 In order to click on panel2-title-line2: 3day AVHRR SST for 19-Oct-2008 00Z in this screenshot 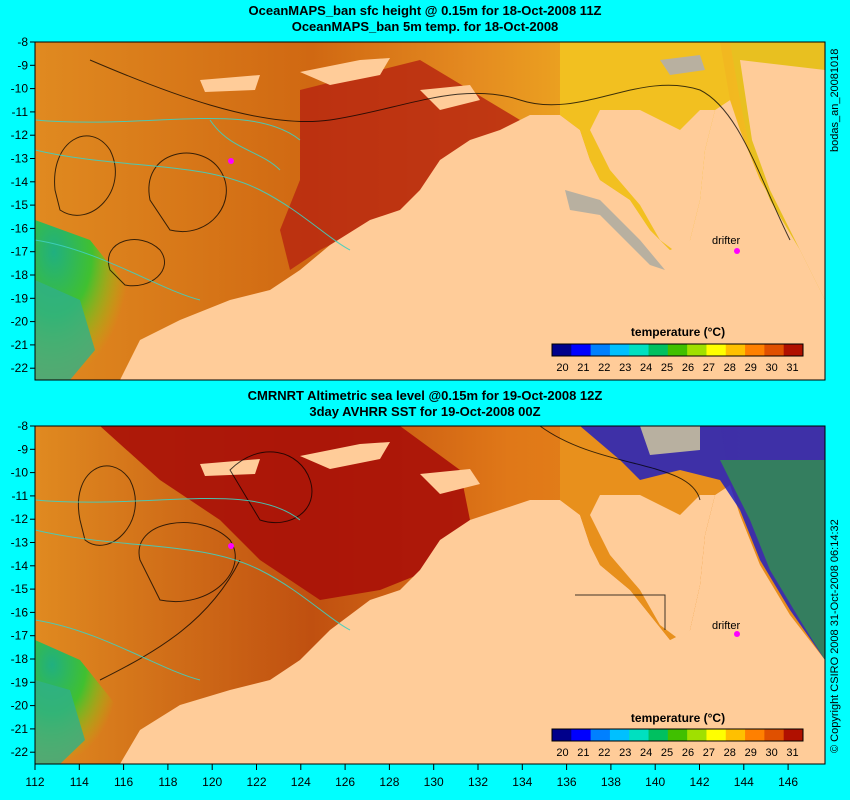, I will do `click(425, 411)`.